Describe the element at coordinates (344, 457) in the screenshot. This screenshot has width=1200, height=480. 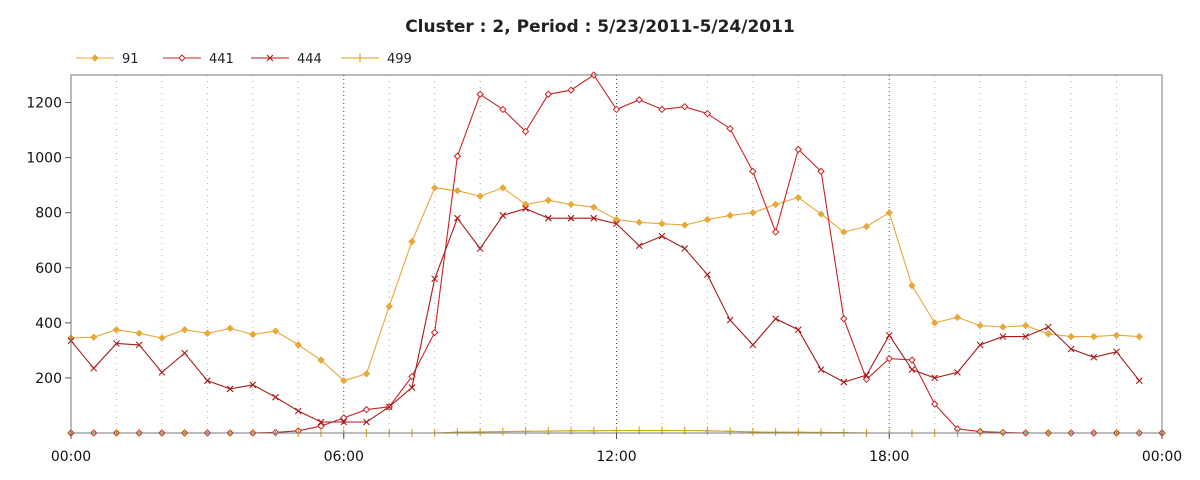
I see `x-tick-label: 06:00` at that location.